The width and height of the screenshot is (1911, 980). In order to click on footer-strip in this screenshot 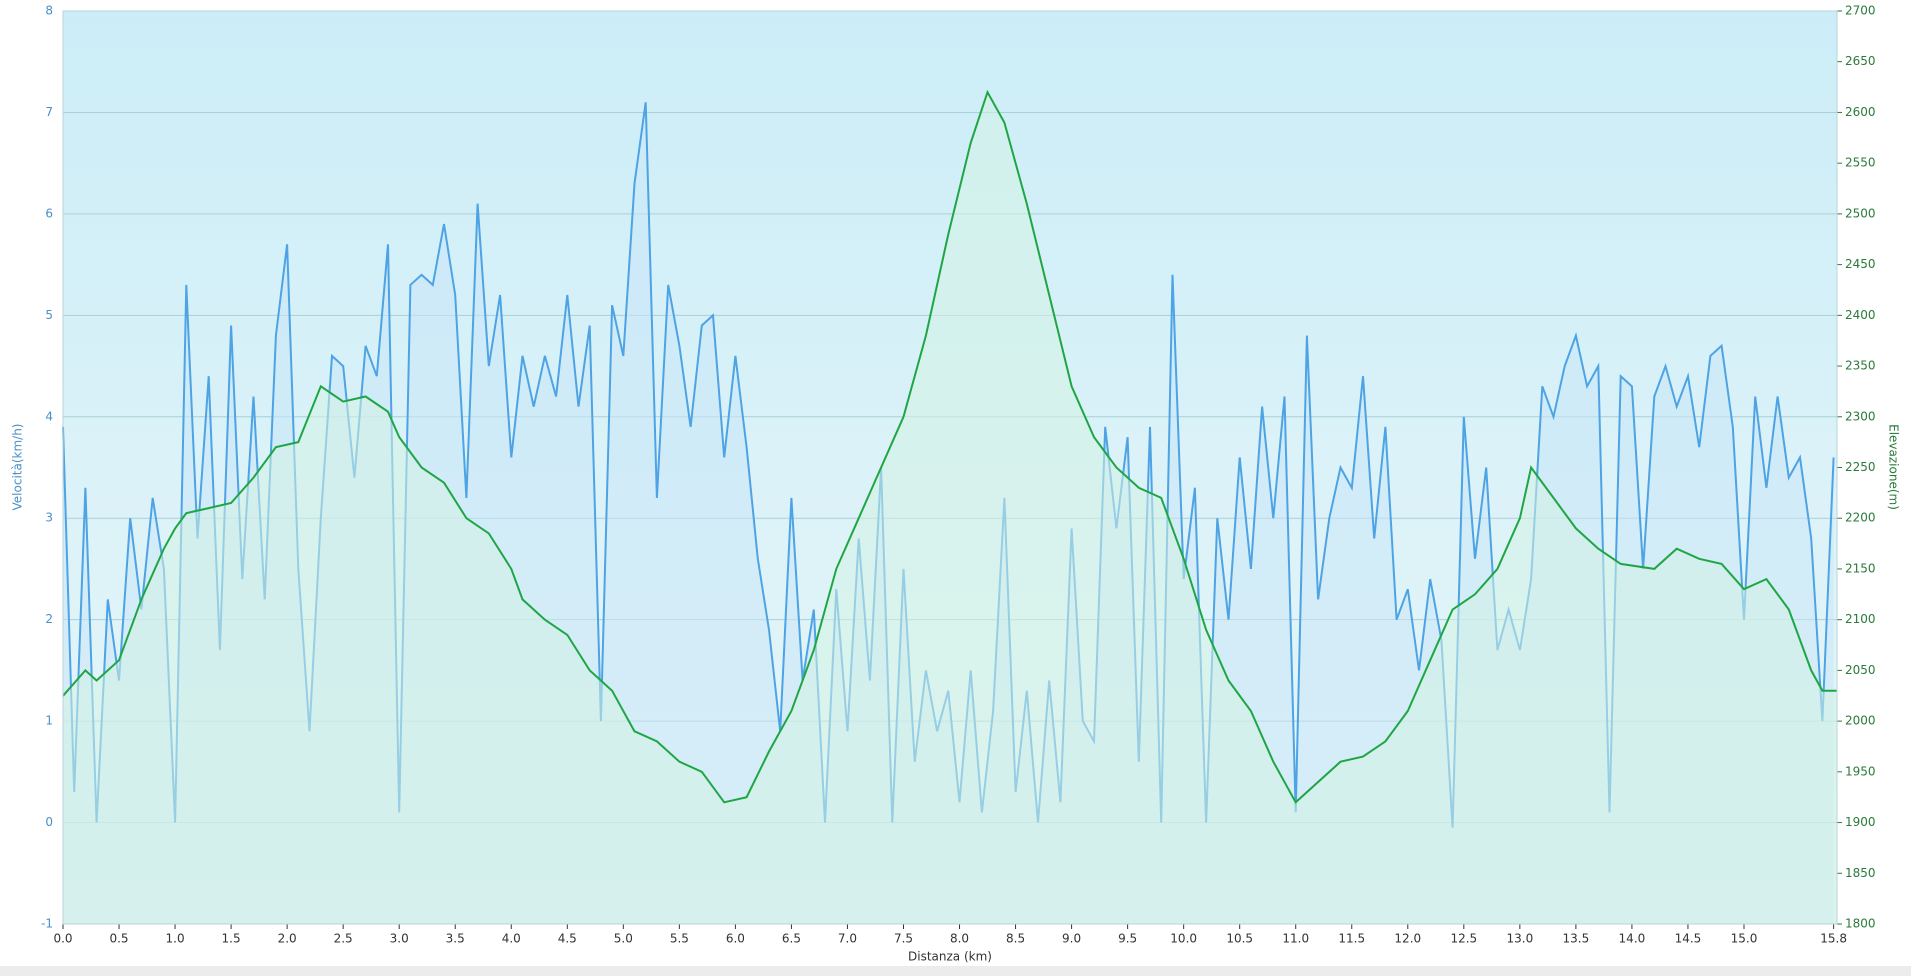, I will do `click(955, 971)`.